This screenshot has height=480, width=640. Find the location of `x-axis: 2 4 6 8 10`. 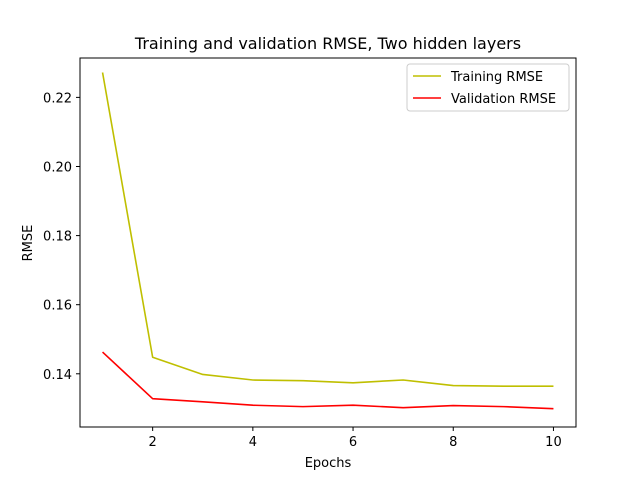

x-axis: 2 4 6 8 10 is located at coordinates (355, 438).